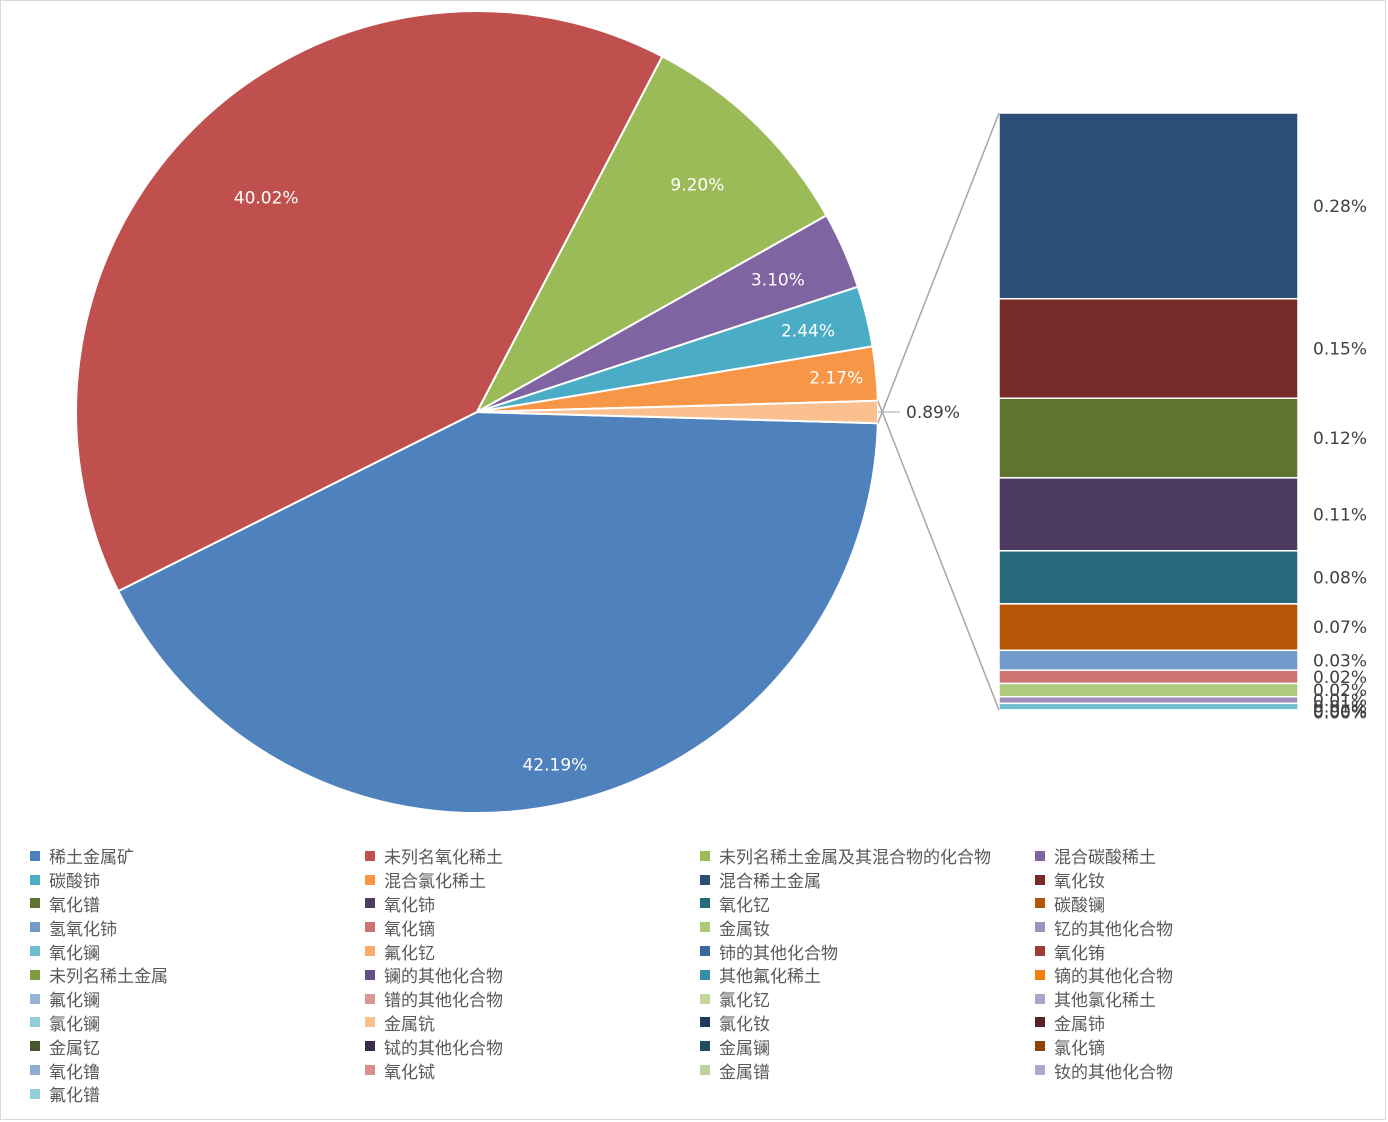 The height and width of the screenshot is (1122, 1388). What do you see at coordinates (744, 1024) in the screenshot?
I see `legend-label: 氯化钕` at bounding box center [744, 1024].